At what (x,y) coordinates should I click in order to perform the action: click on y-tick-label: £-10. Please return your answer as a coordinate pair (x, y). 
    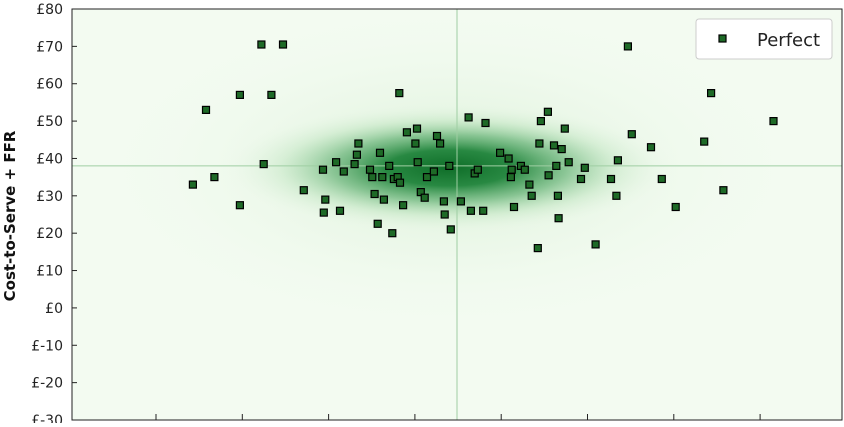
    Looking at the image, I should click on (47, 346).